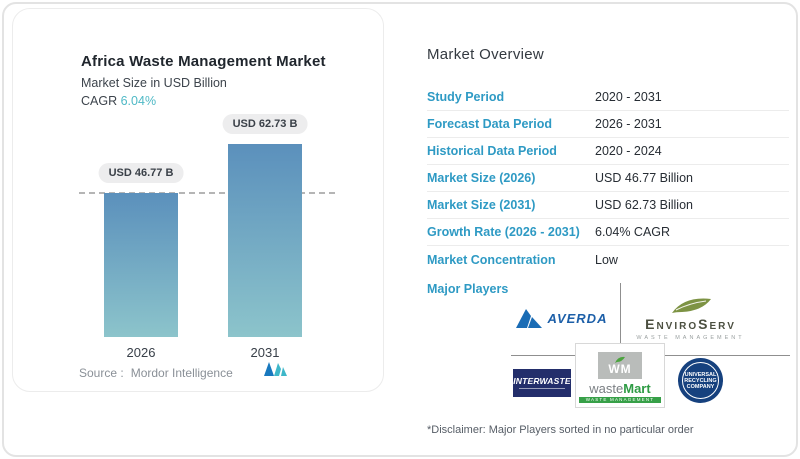 Image resolution: width=800 pixels, height=459 pixels. Describe the element at coordinates (542, 389) in the screenshot. I see `interwaste-subline` at that location.